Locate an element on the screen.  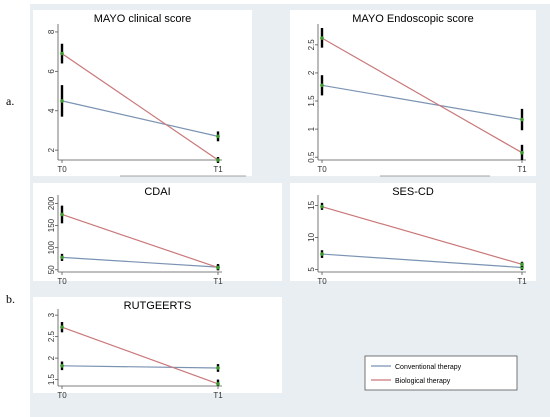
rutgeerts-panel is located at coordinates (157, 345).